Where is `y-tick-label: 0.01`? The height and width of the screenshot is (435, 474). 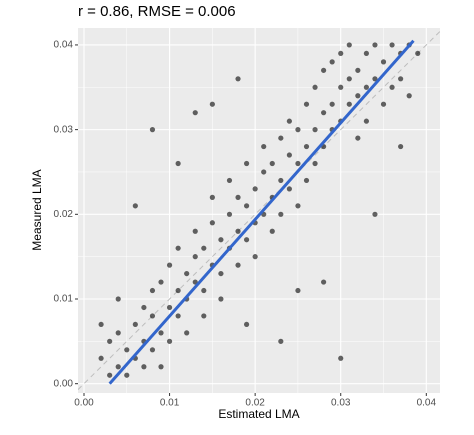
y-tick-label: 0.01 is located at coordinates (64, 299).